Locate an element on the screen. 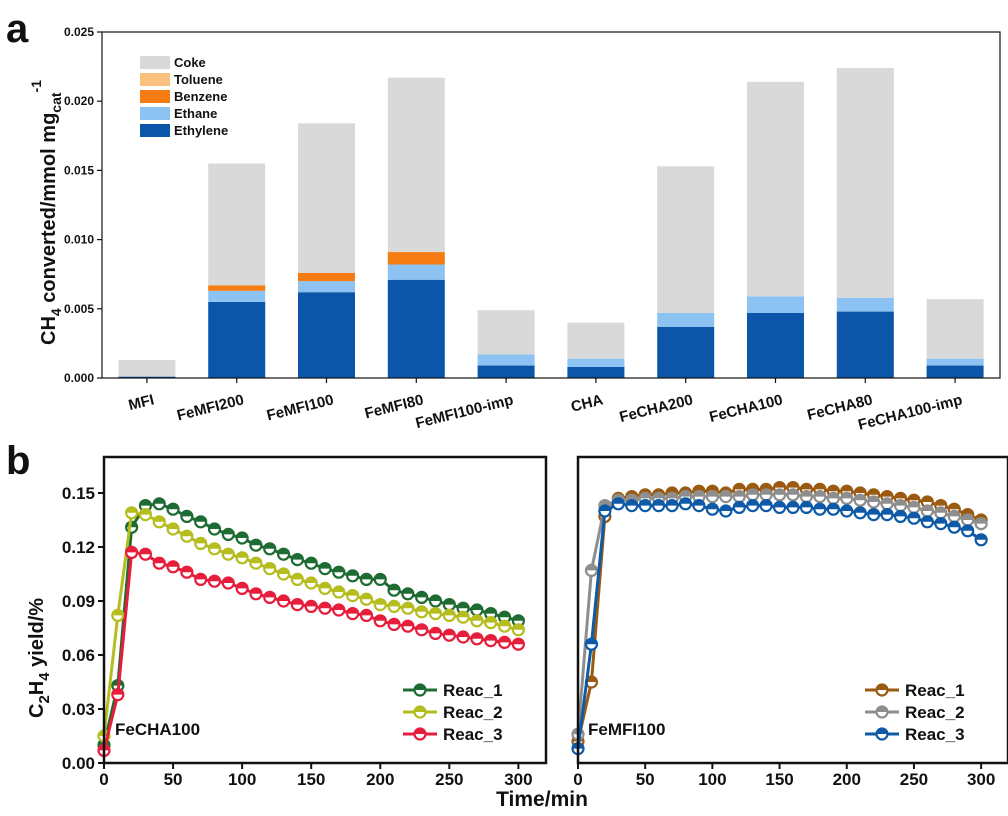  bar-fecha200-ethylene is located at coordinates (686, 352).